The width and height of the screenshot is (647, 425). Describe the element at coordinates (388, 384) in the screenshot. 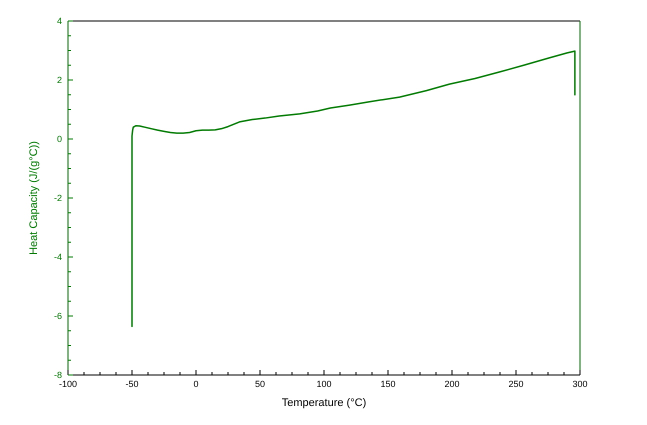

I see `x-tick-label: 150` at that location.